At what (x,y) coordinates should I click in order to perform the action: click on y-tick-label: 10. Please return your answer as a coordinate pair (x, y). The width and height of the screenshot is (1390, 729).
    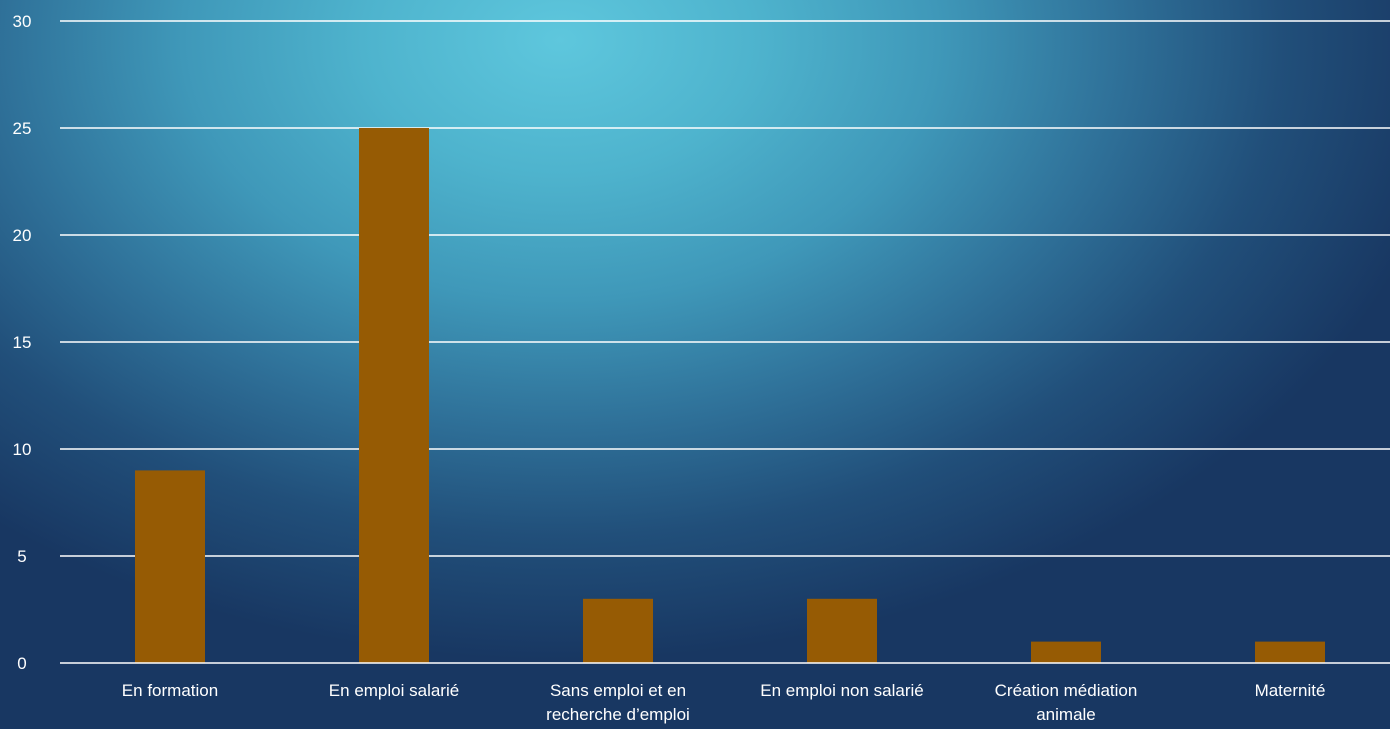
    Looking at the image, I should click on (22, 449).